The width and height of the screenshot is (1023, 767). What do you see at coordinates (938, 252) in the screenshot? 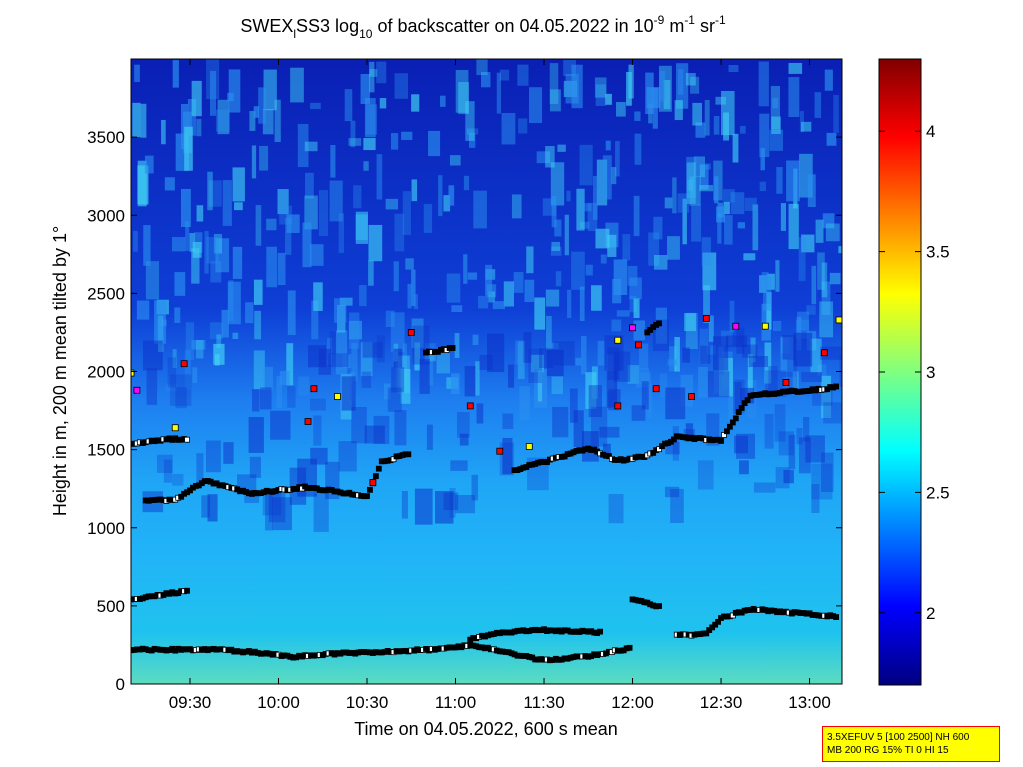
I see `colorbar-tick-label: 3.5` at bounding box center [938, 252].